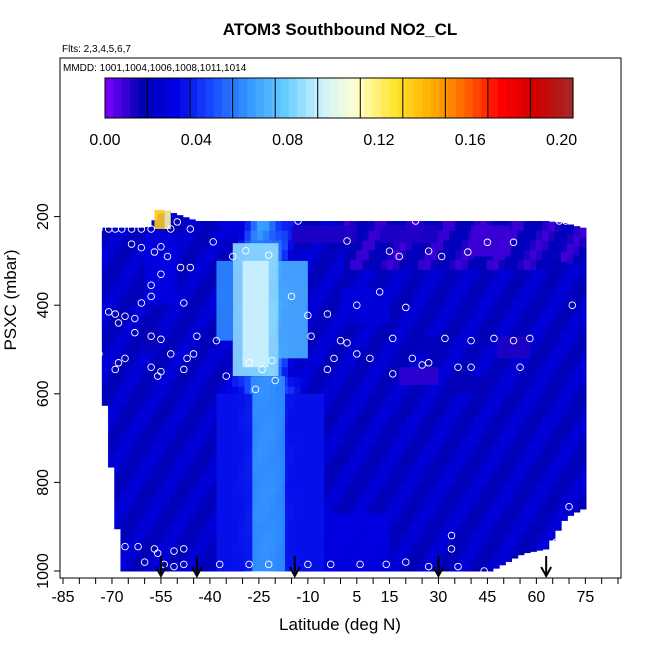 The image size is (650, 650). Describe the element at coordinates (357, 542) in the screenshot. I see `heatmap-patch` at that location.